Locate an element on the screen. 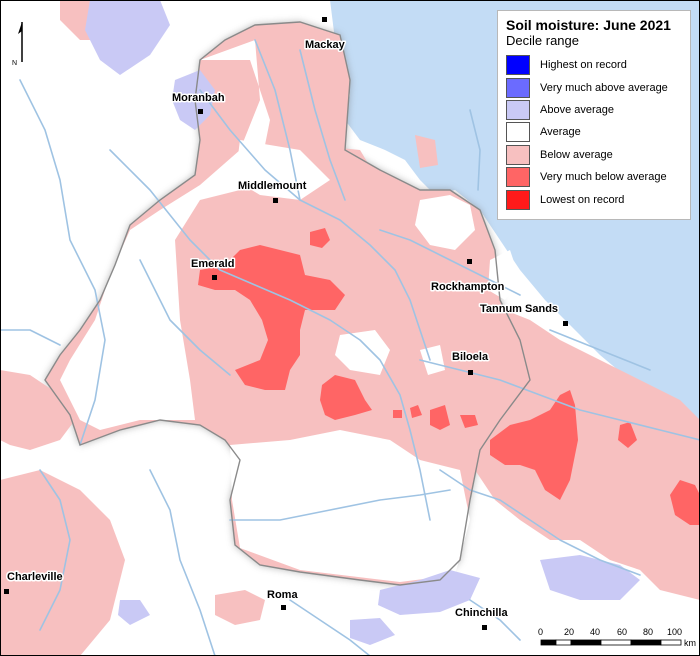 The height and width of the screenshot is (656, 700). town-marker-emerald is located at coordinates (214, 277).